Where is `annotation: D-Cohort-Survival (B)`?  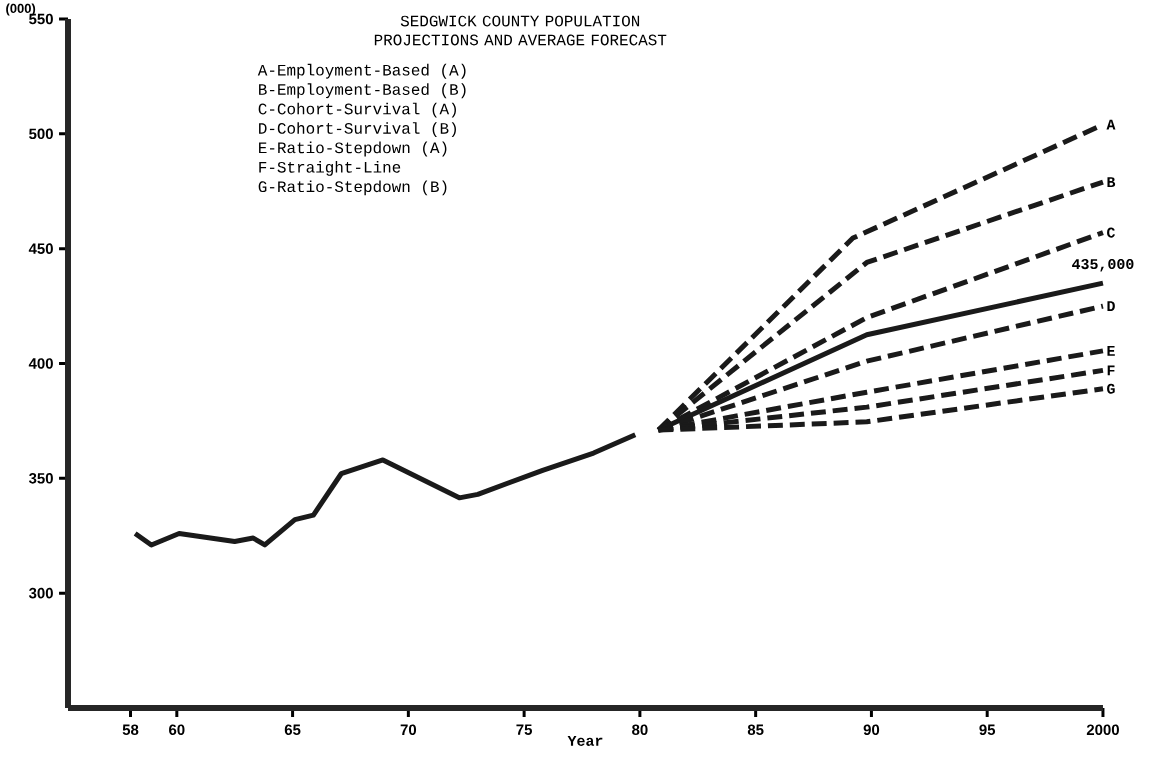
annotation: D-Cohort-Survival (B) is located at coordinates (357, 129).